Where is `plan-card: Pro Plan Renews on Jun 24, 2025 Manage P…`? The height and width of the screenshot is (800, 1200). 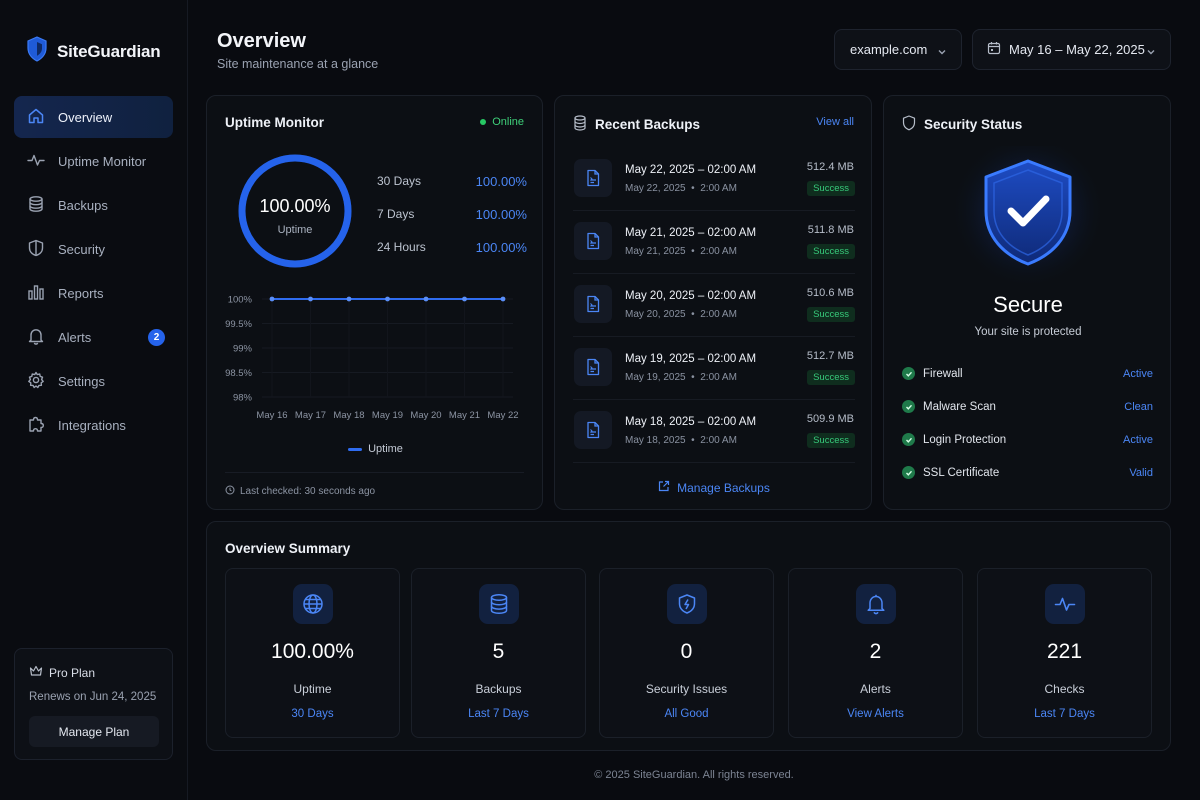 plan-card: Pro Plan Renews on Jun 24, 2025 Manage P… is located at coordinates (93, 704).